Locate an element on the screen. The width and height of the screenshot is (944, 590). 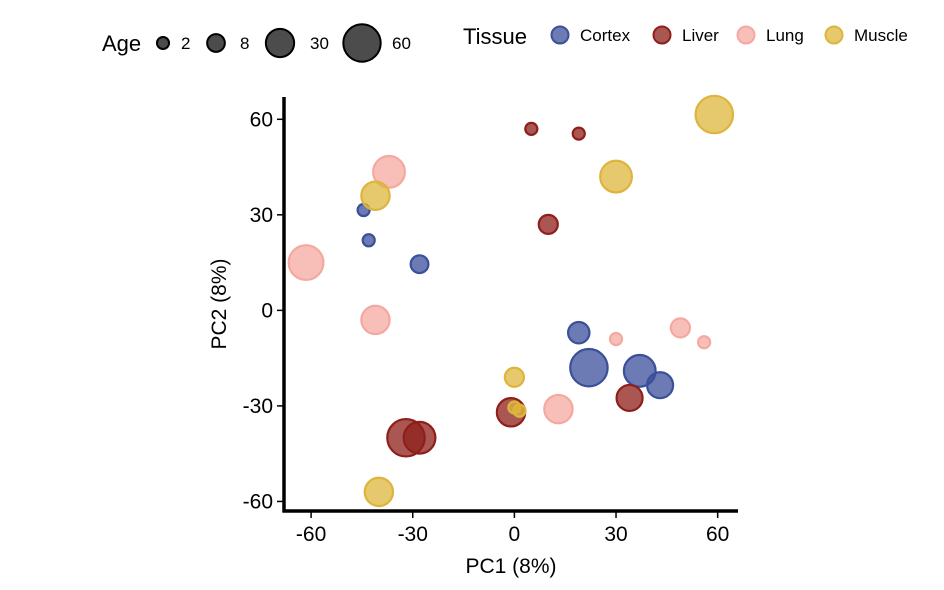
tissue-legend-title: Tissue is located at coordinates (495, 36).